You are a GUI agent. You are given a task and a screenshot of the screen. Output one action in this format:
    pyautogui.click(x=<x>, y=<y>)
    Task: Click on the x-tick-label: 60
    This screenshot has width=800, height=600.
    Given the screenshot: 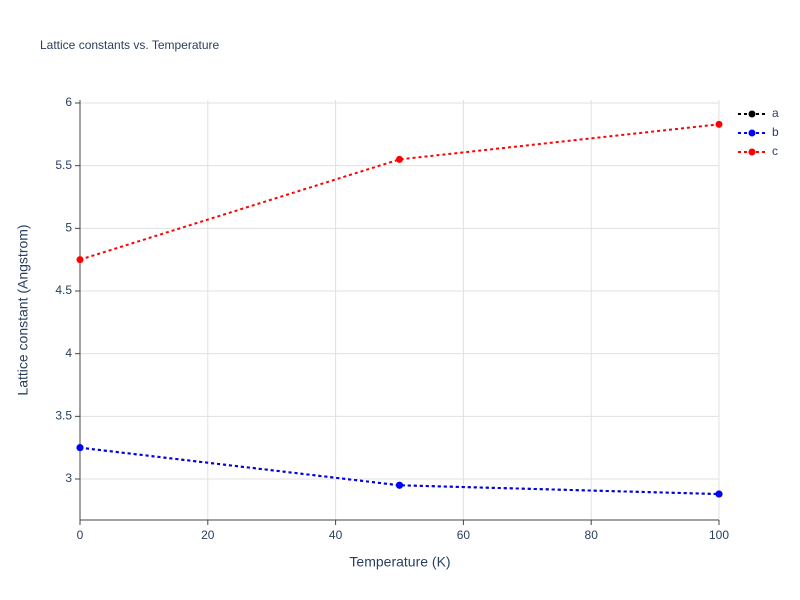 What is the action you would take?
    pyautogui.click(x=464, y=535)
    